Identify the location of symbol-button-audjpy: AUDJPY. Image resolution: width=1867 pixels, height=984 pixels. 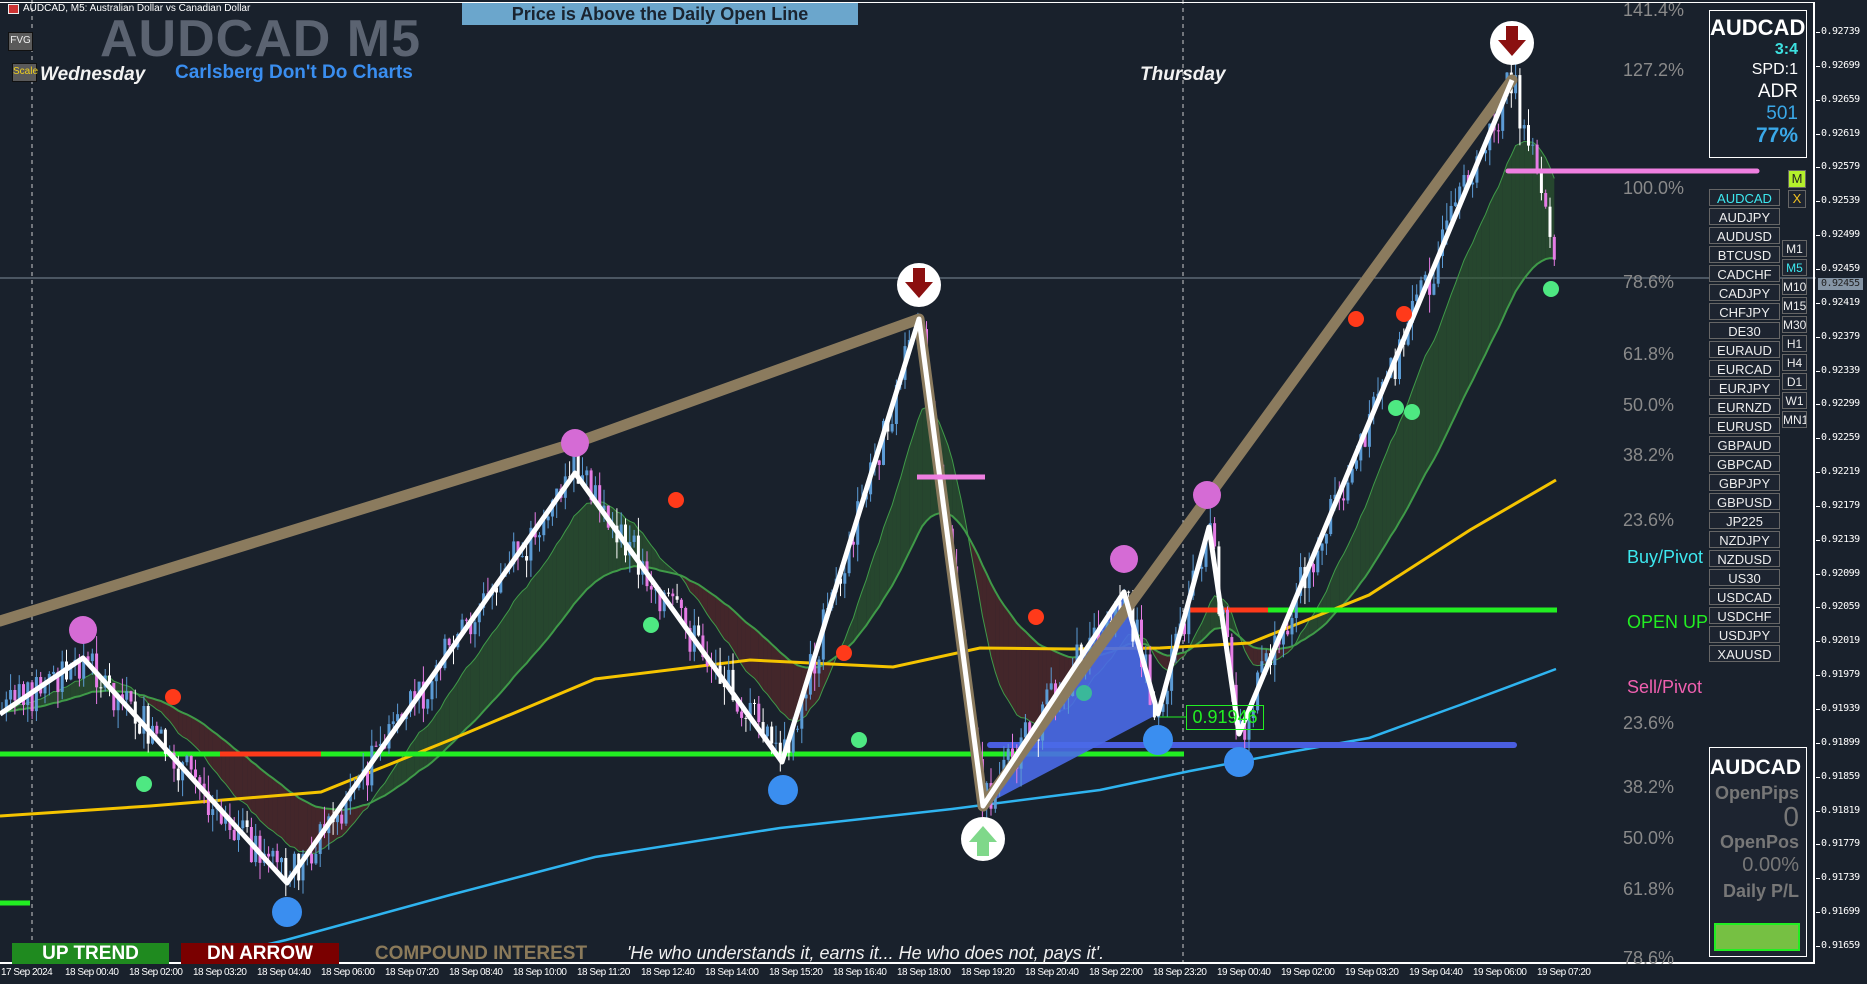
(1744, 216).